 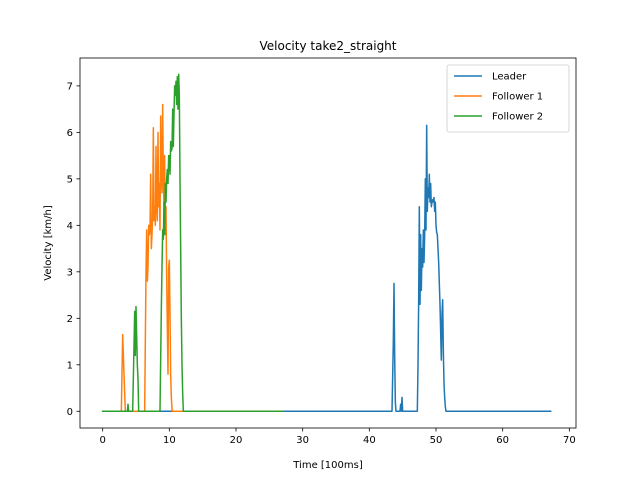 What do you see at coordinates (48, 243) in the screenshot?
I see `y-axis-label: Velocity [km/h]` at bounding box center [48, 243].